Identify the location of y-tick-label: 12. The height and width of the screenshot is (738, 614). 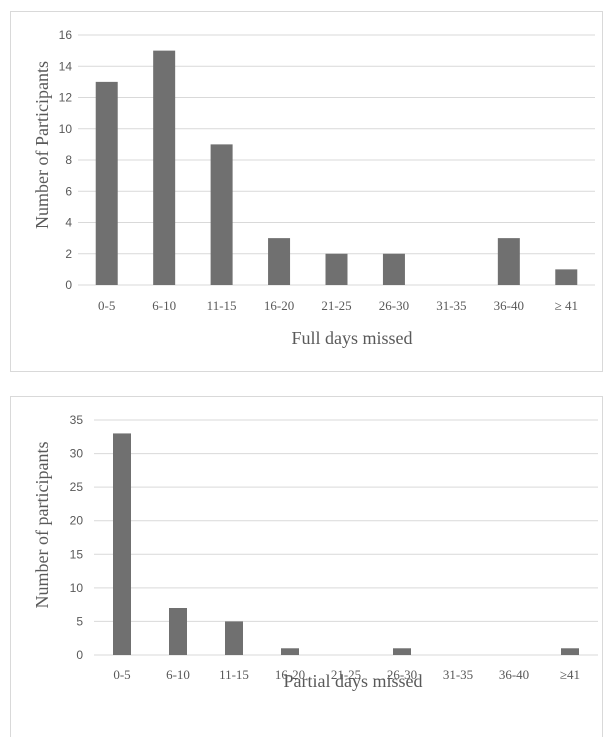
(66, 98).